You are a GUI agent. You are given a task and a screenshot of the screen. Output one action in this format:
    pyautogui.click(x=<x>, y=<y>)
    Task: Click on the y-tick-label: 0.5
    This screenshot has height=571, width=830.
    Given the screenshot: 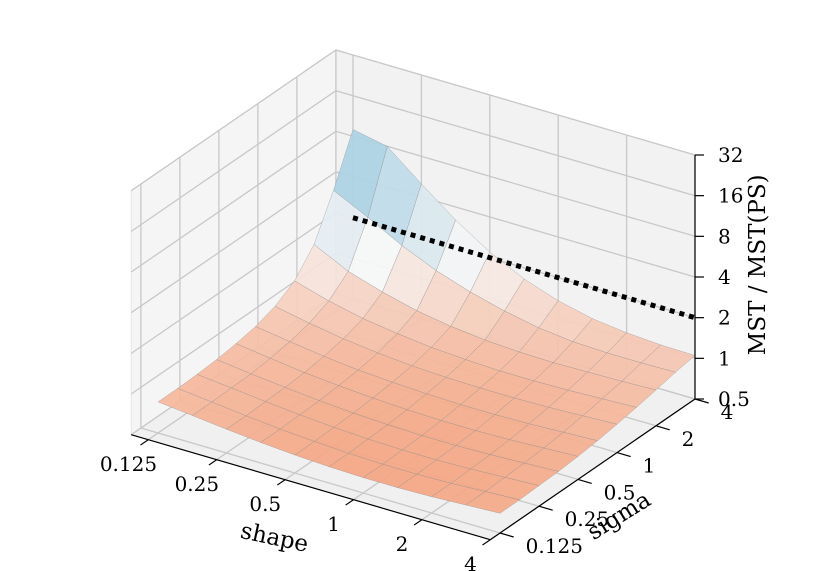 What is the action you would take?
    pyautogui.click(x=620, y=492)
    